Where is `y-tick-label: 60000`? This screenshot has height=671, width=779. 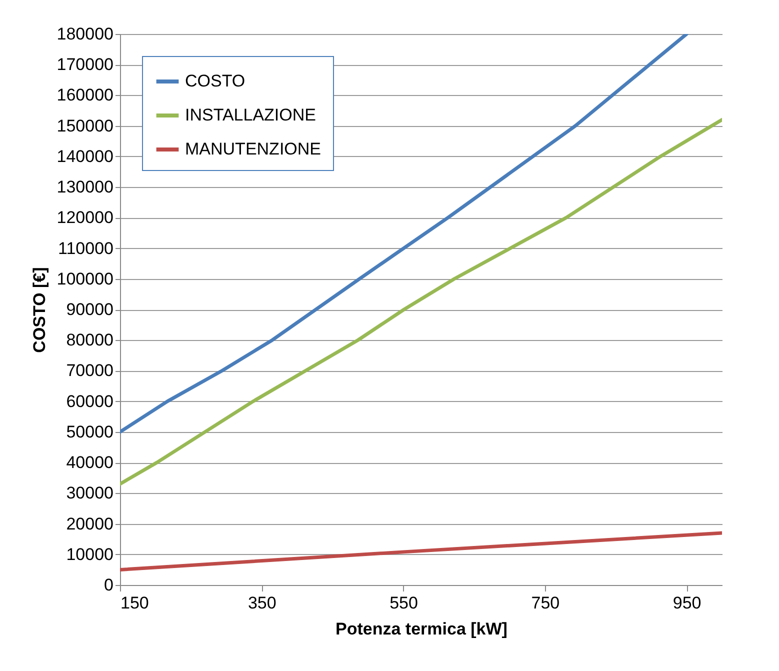 y-tick-label: 60000 is located at coordinates (90, 401).